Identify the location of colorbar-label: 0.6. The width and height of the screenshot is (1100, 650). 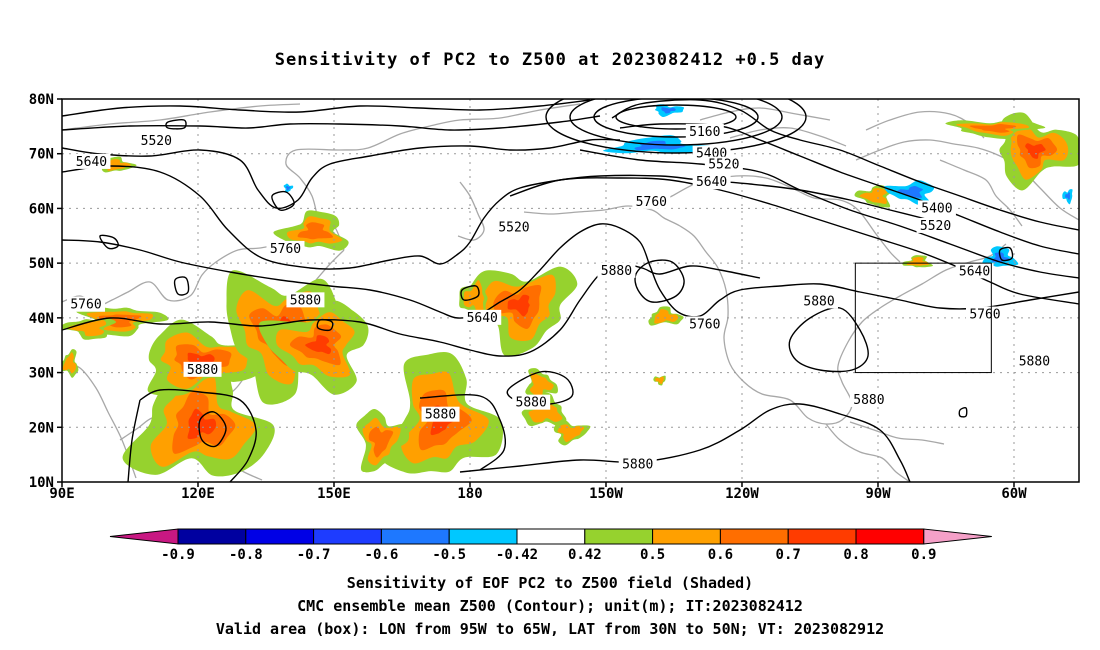
(720, 555).